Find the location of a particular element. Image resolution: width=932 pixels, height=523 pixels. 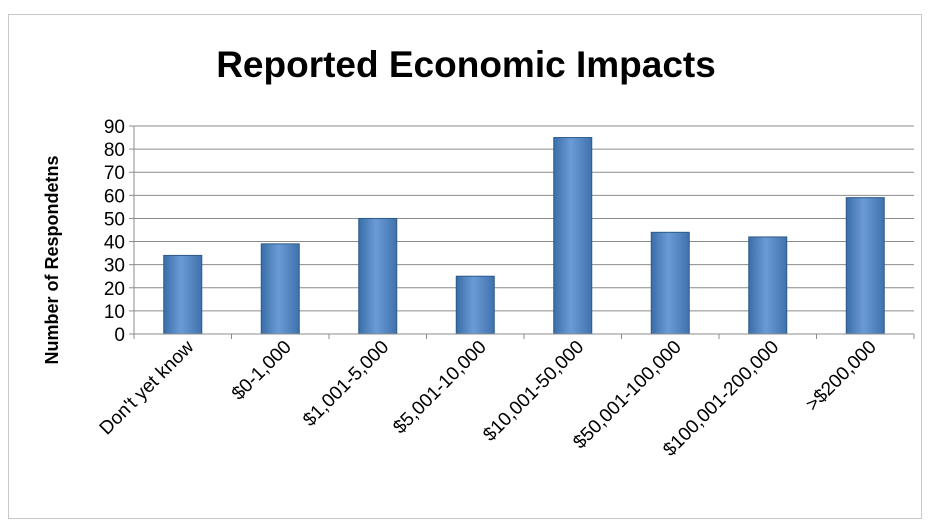

x-tick-label: $1,001-5,000 is located at coordinates (346, 384).